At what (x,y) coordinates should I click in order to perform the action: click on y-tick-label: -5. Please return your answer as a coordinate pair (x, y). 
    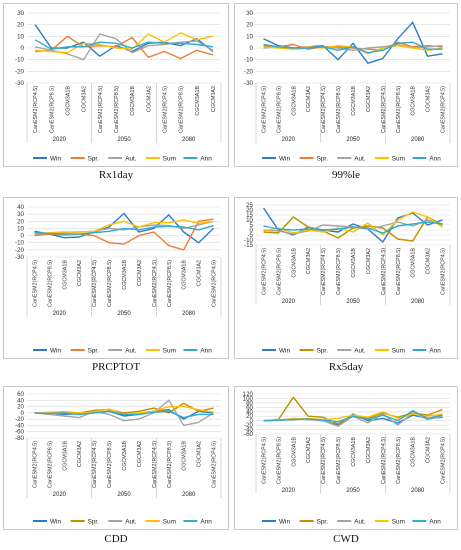
    Looking at the image, I should click on (250, 235).